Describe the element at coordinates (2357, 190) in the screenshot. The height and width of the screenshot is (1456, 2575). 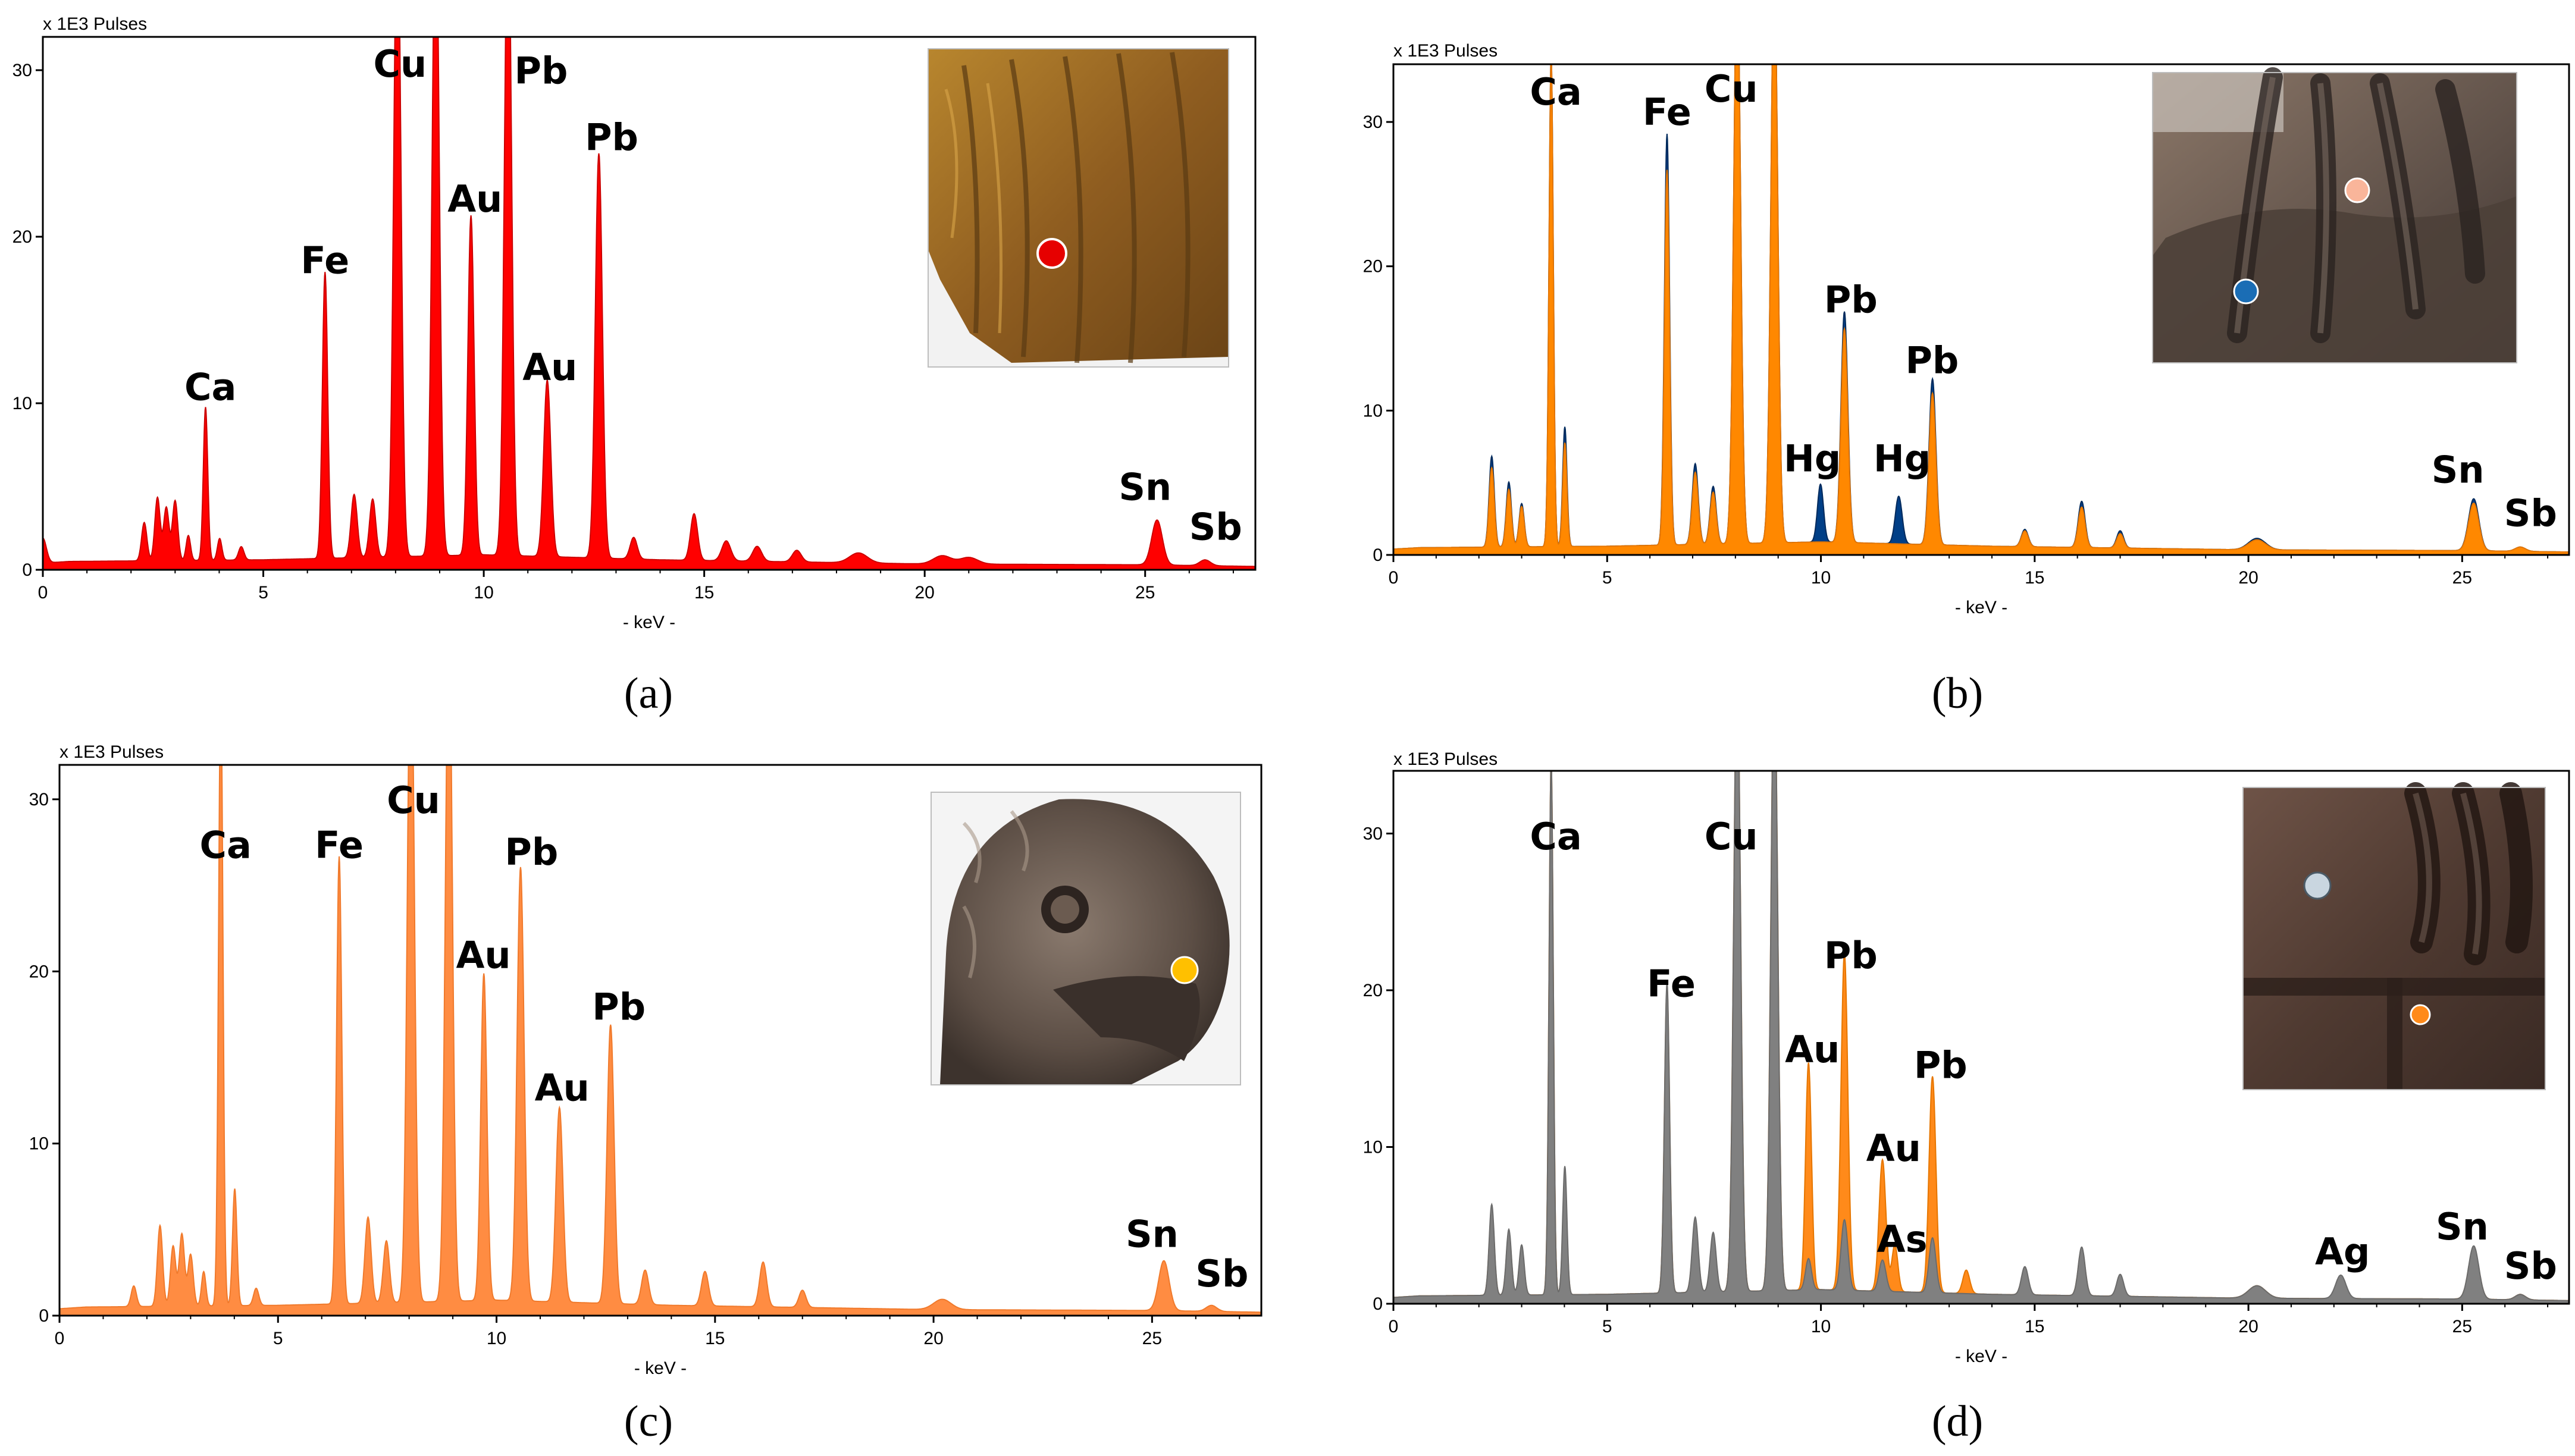
I see `sample-marker-pink` at that location.